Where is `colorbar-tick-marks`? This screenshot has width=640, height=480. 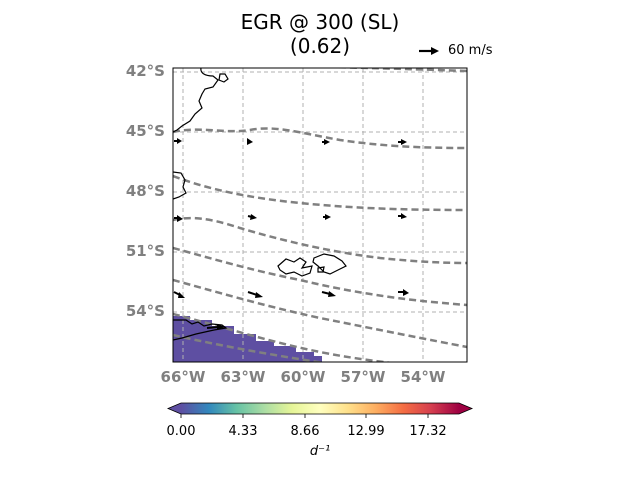
colorbar-tick-marks is located at coordinates (304, 416).